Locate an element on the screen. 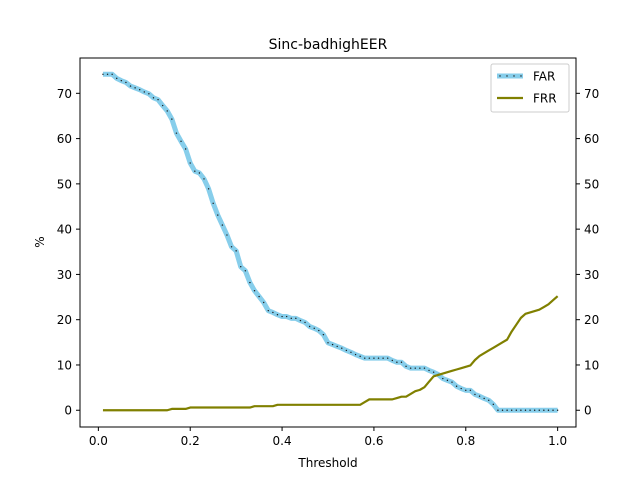  legend: FAR FRR is located at coordinates (530, 88).